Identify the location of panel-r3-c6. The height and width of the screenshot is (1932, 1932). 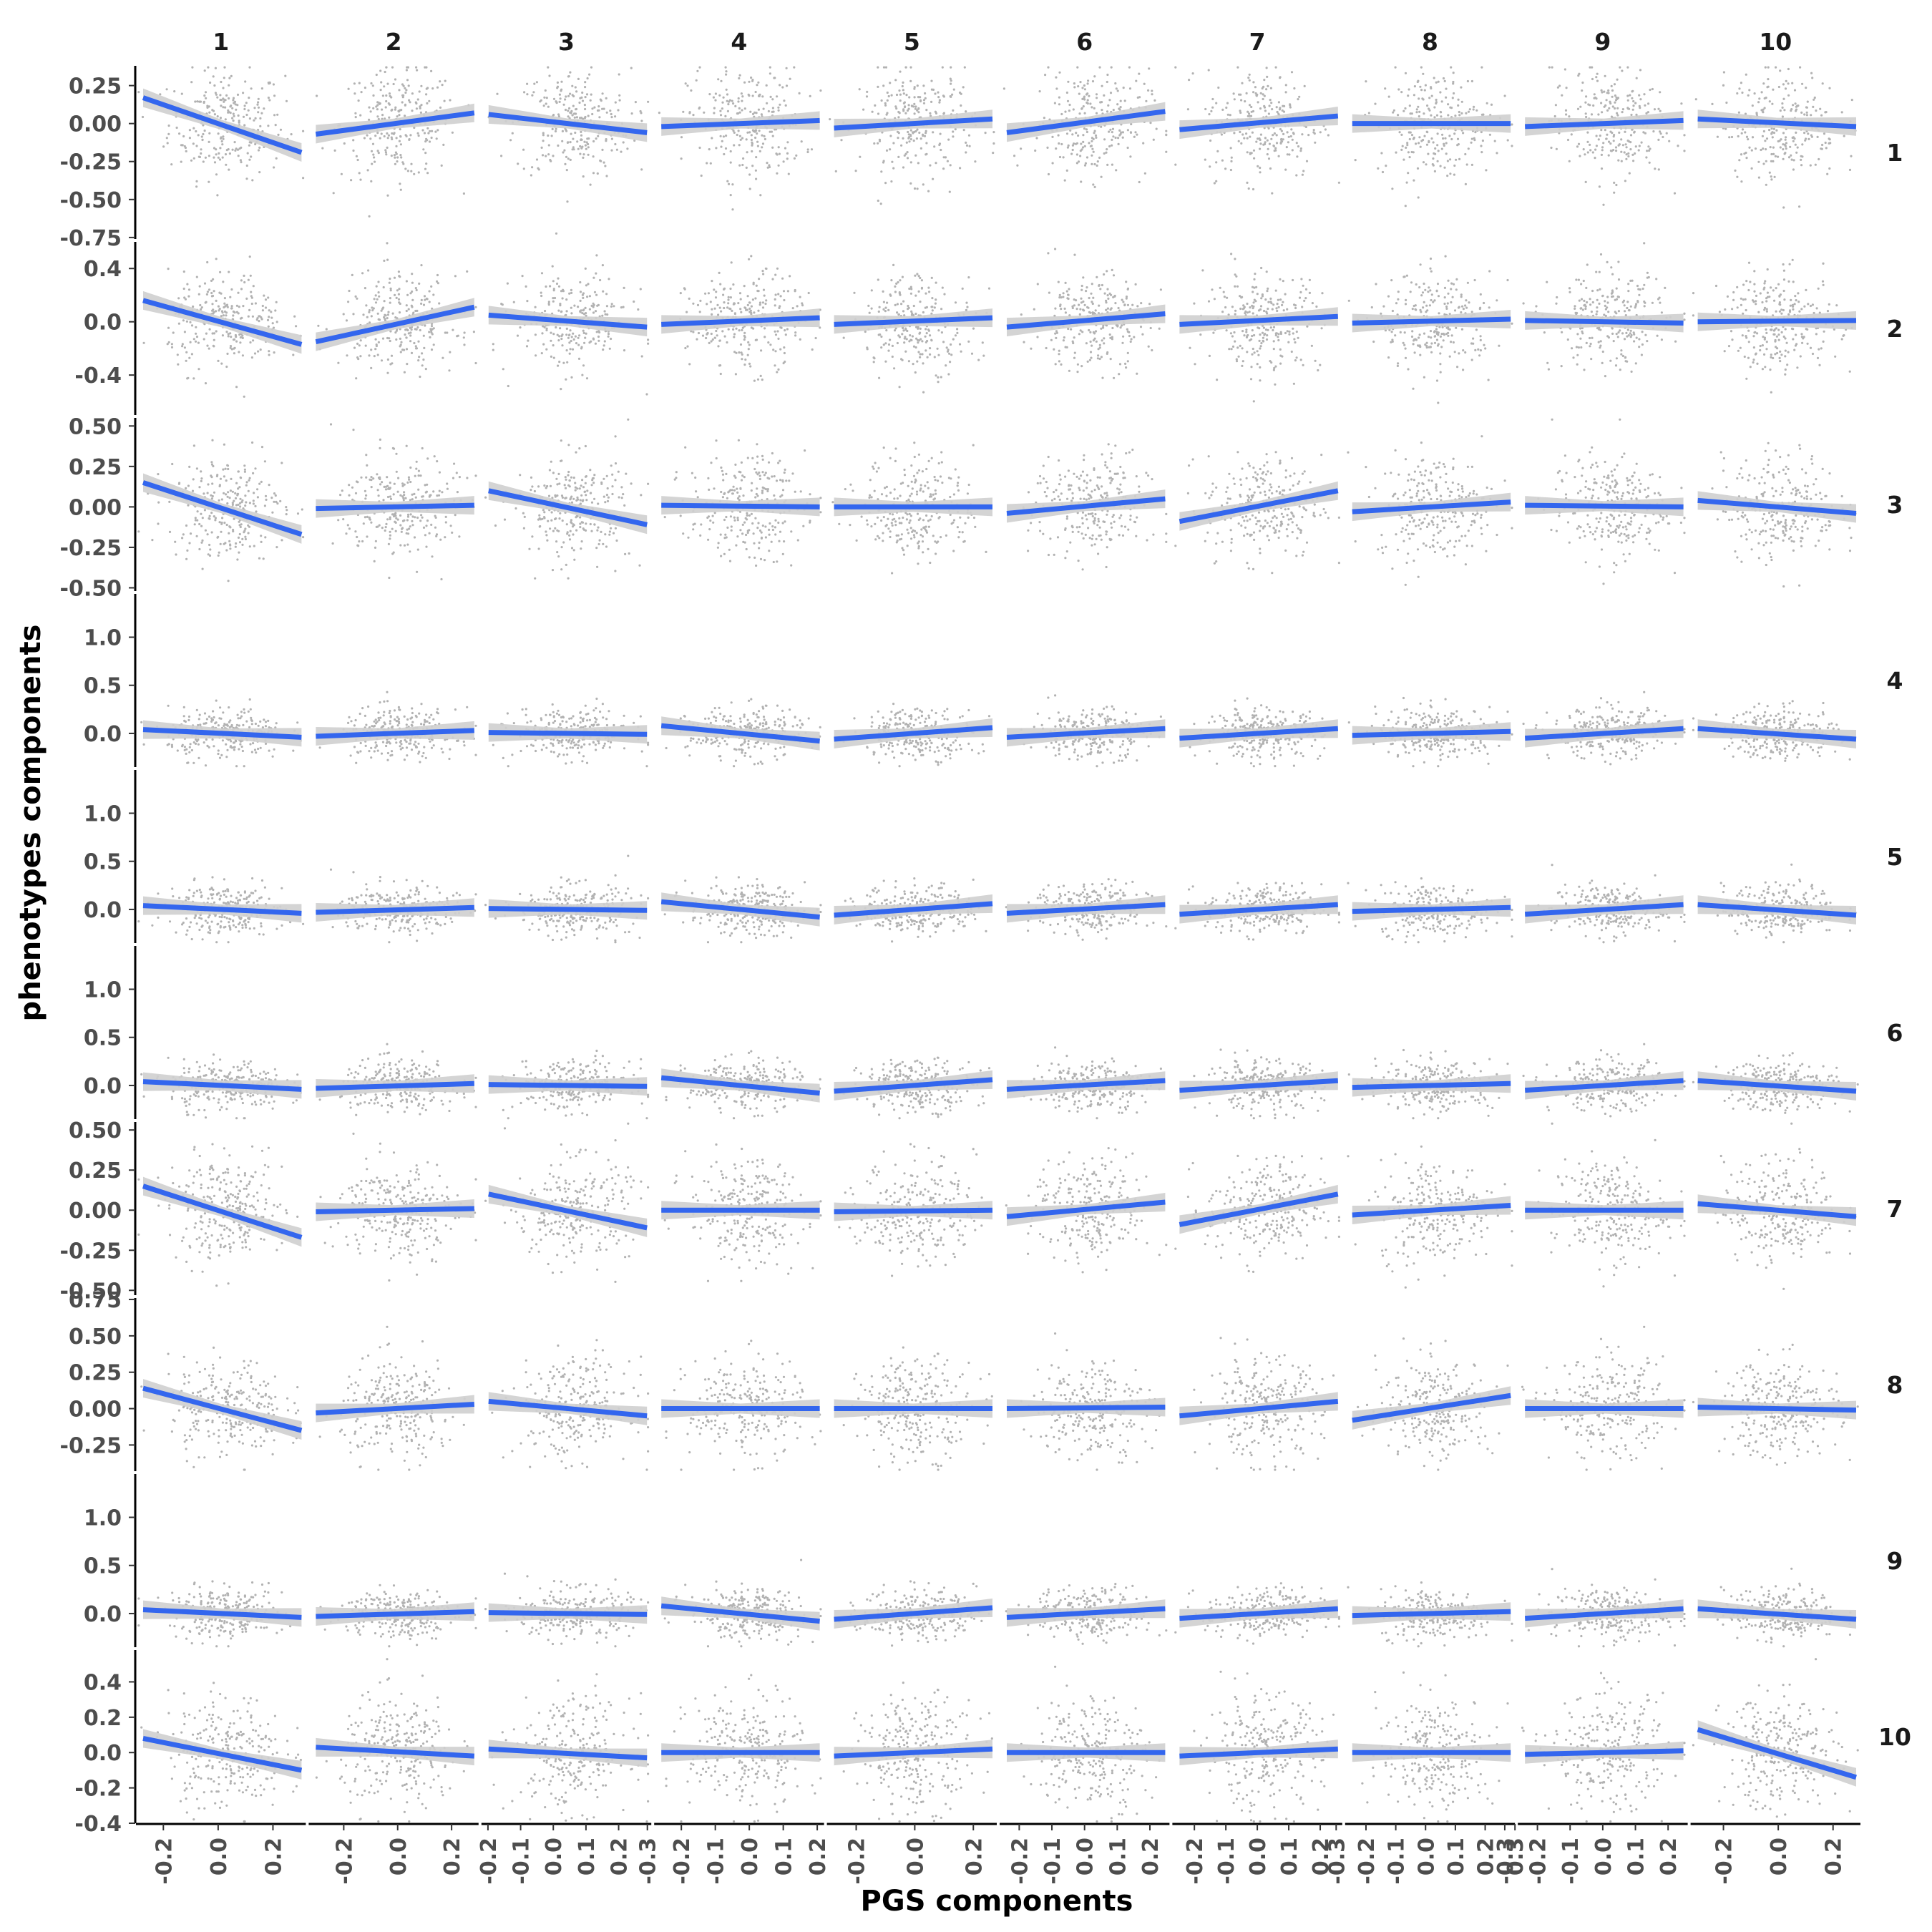
(1087, 507).